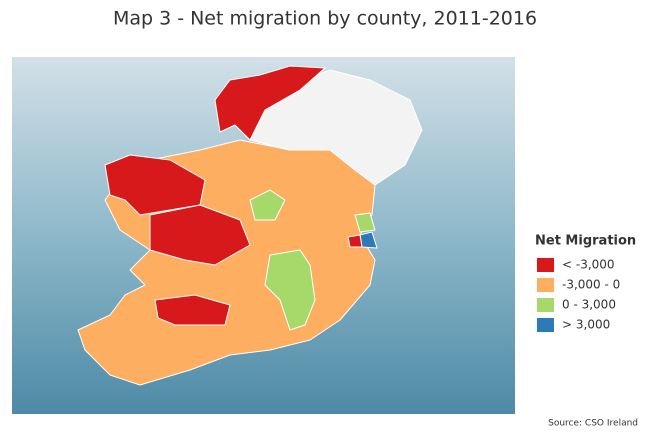 This screenshot has height=433, width=650. What do you see at coordinates (591, 285) in the screenshot?
I see `legend-label: -3,000 - 0` at bounding box center [591, 285].